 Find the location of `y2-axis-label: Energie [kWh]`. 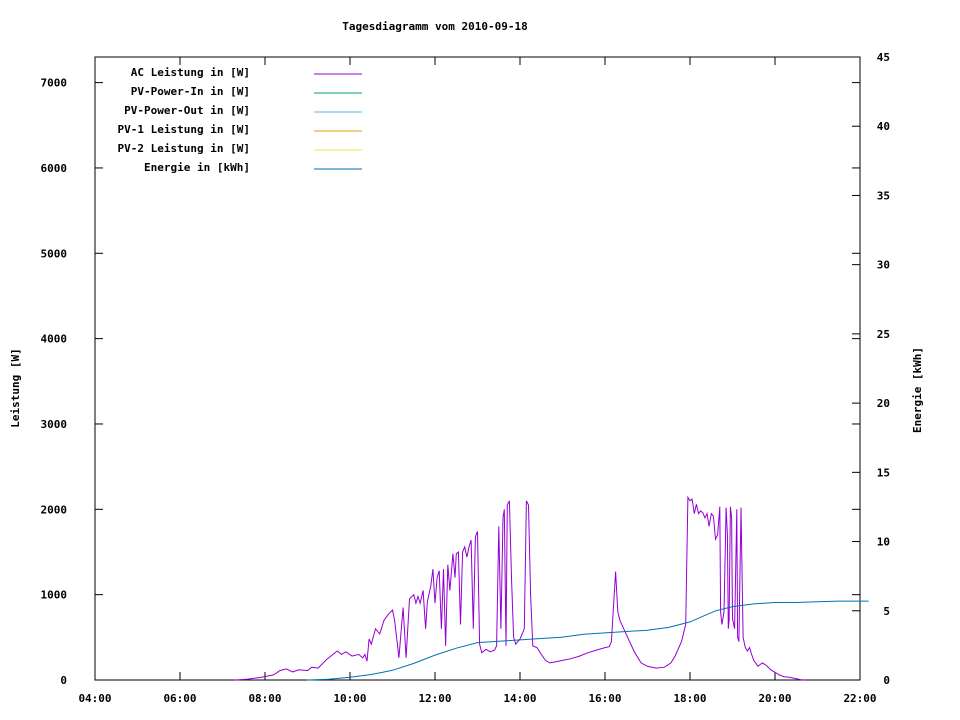

y2-axis-label: Energie [kWh] is located at coordinates (917, 390).